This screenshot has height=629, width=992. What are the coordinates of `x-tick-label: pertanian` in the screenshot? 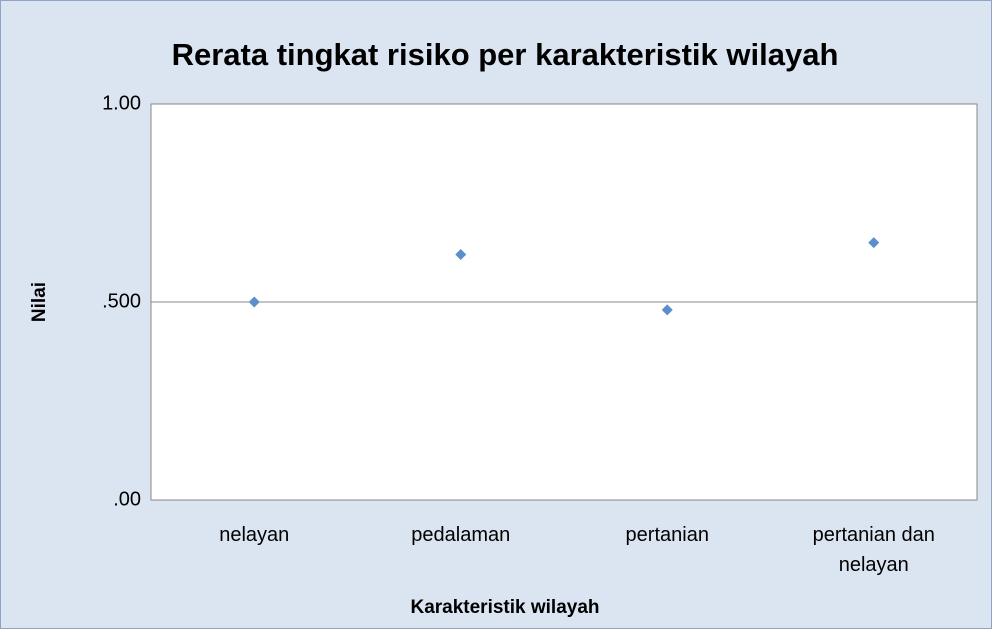 It's located at (667, 535).